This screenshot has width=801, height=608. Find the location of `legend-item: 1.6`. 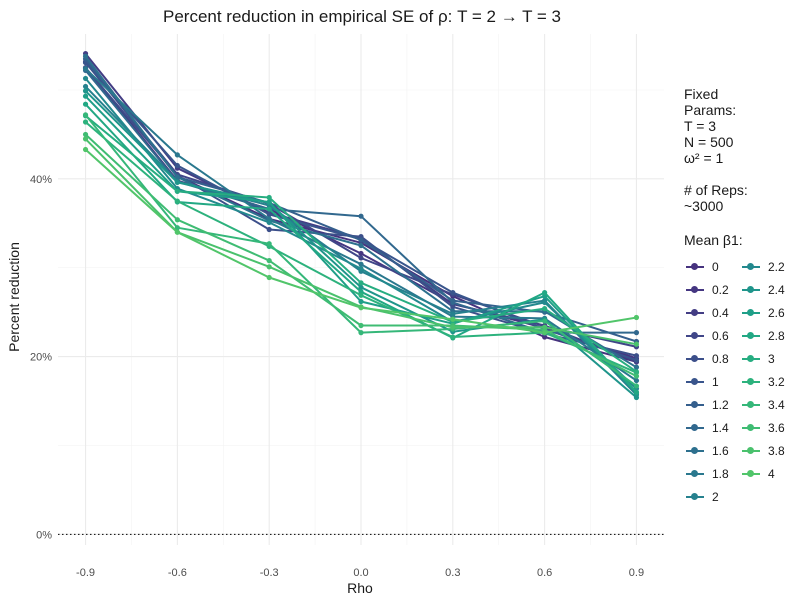

legend-item: 1.6 is located at coordinates (712, 450).